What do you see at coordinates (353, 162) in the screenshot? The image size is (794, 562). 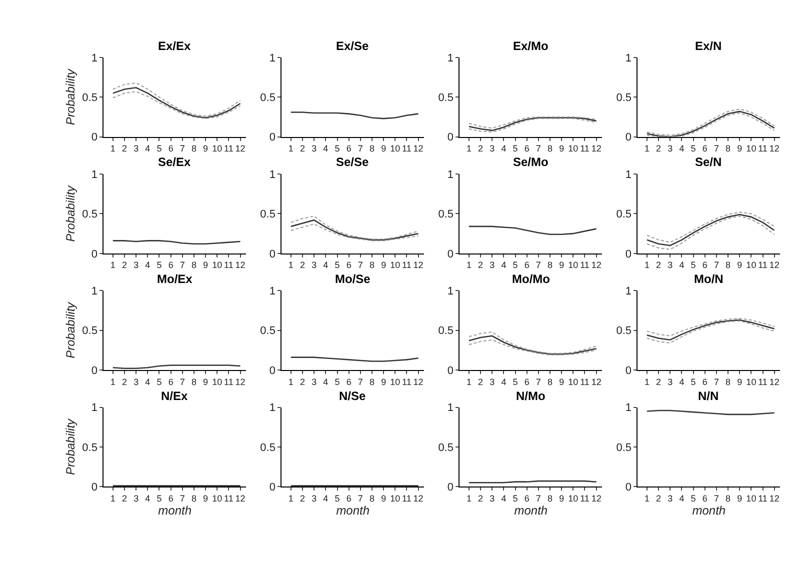 I see `chart-title: Se/Se` at bounding box center [353, 162].